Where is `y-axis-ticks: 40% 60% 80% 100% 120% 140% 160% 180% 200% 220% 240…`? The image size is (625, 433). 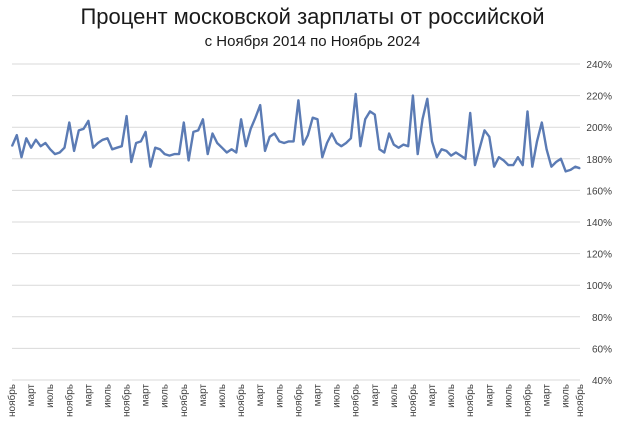
y-axis-ticks: 40% 60% 80% 100% 120% 140% 160% 180% 200% 220% 240… is located at coordinates (599, 223).